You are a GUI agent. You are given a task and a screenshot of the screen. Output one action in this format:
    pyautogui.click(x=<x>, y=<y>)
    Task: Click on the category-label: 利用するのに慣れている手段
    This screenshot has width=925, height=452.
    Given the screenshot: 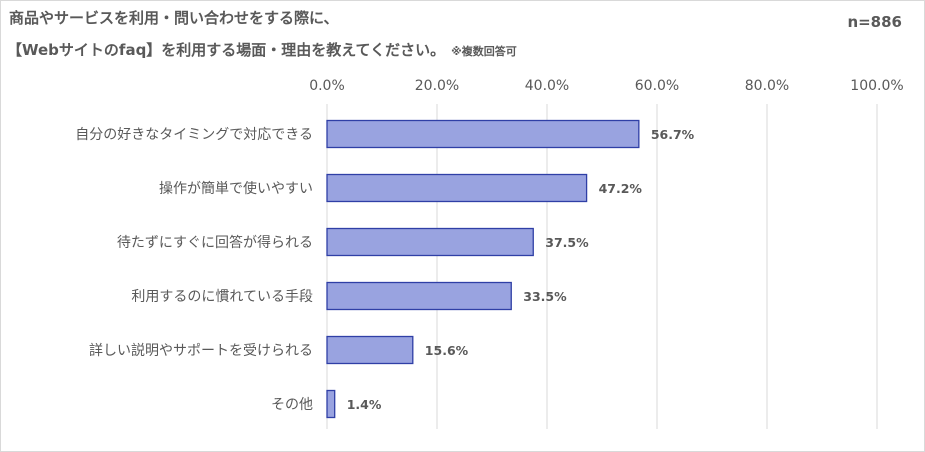 What is the action you would take?
    pyautogui.click(x=222, y=296)
    